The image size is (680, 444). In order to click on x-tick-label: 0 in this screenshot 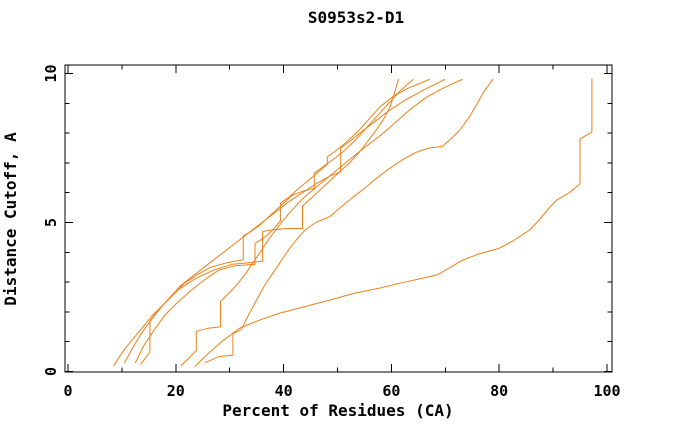, I will do `click(67, 391)`.